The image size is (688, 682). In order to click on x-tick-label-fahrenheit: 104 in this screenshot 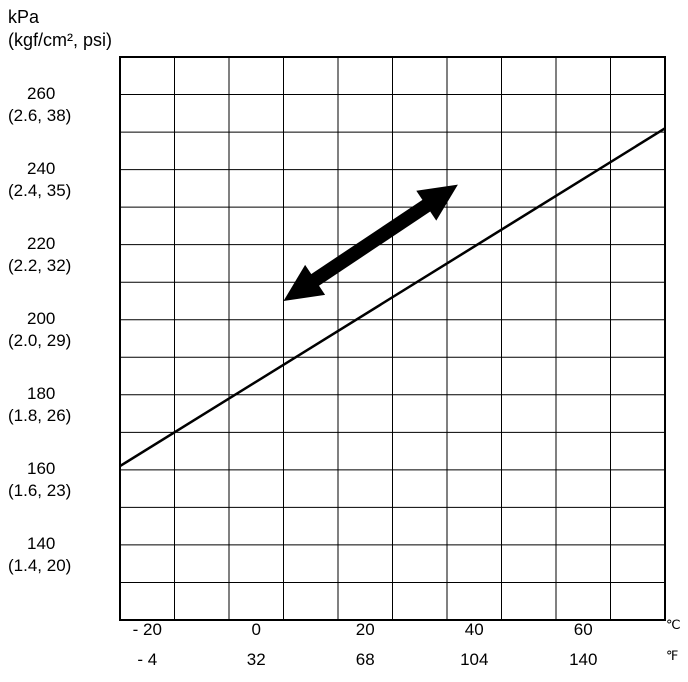, I will do `click(474, 659)`.